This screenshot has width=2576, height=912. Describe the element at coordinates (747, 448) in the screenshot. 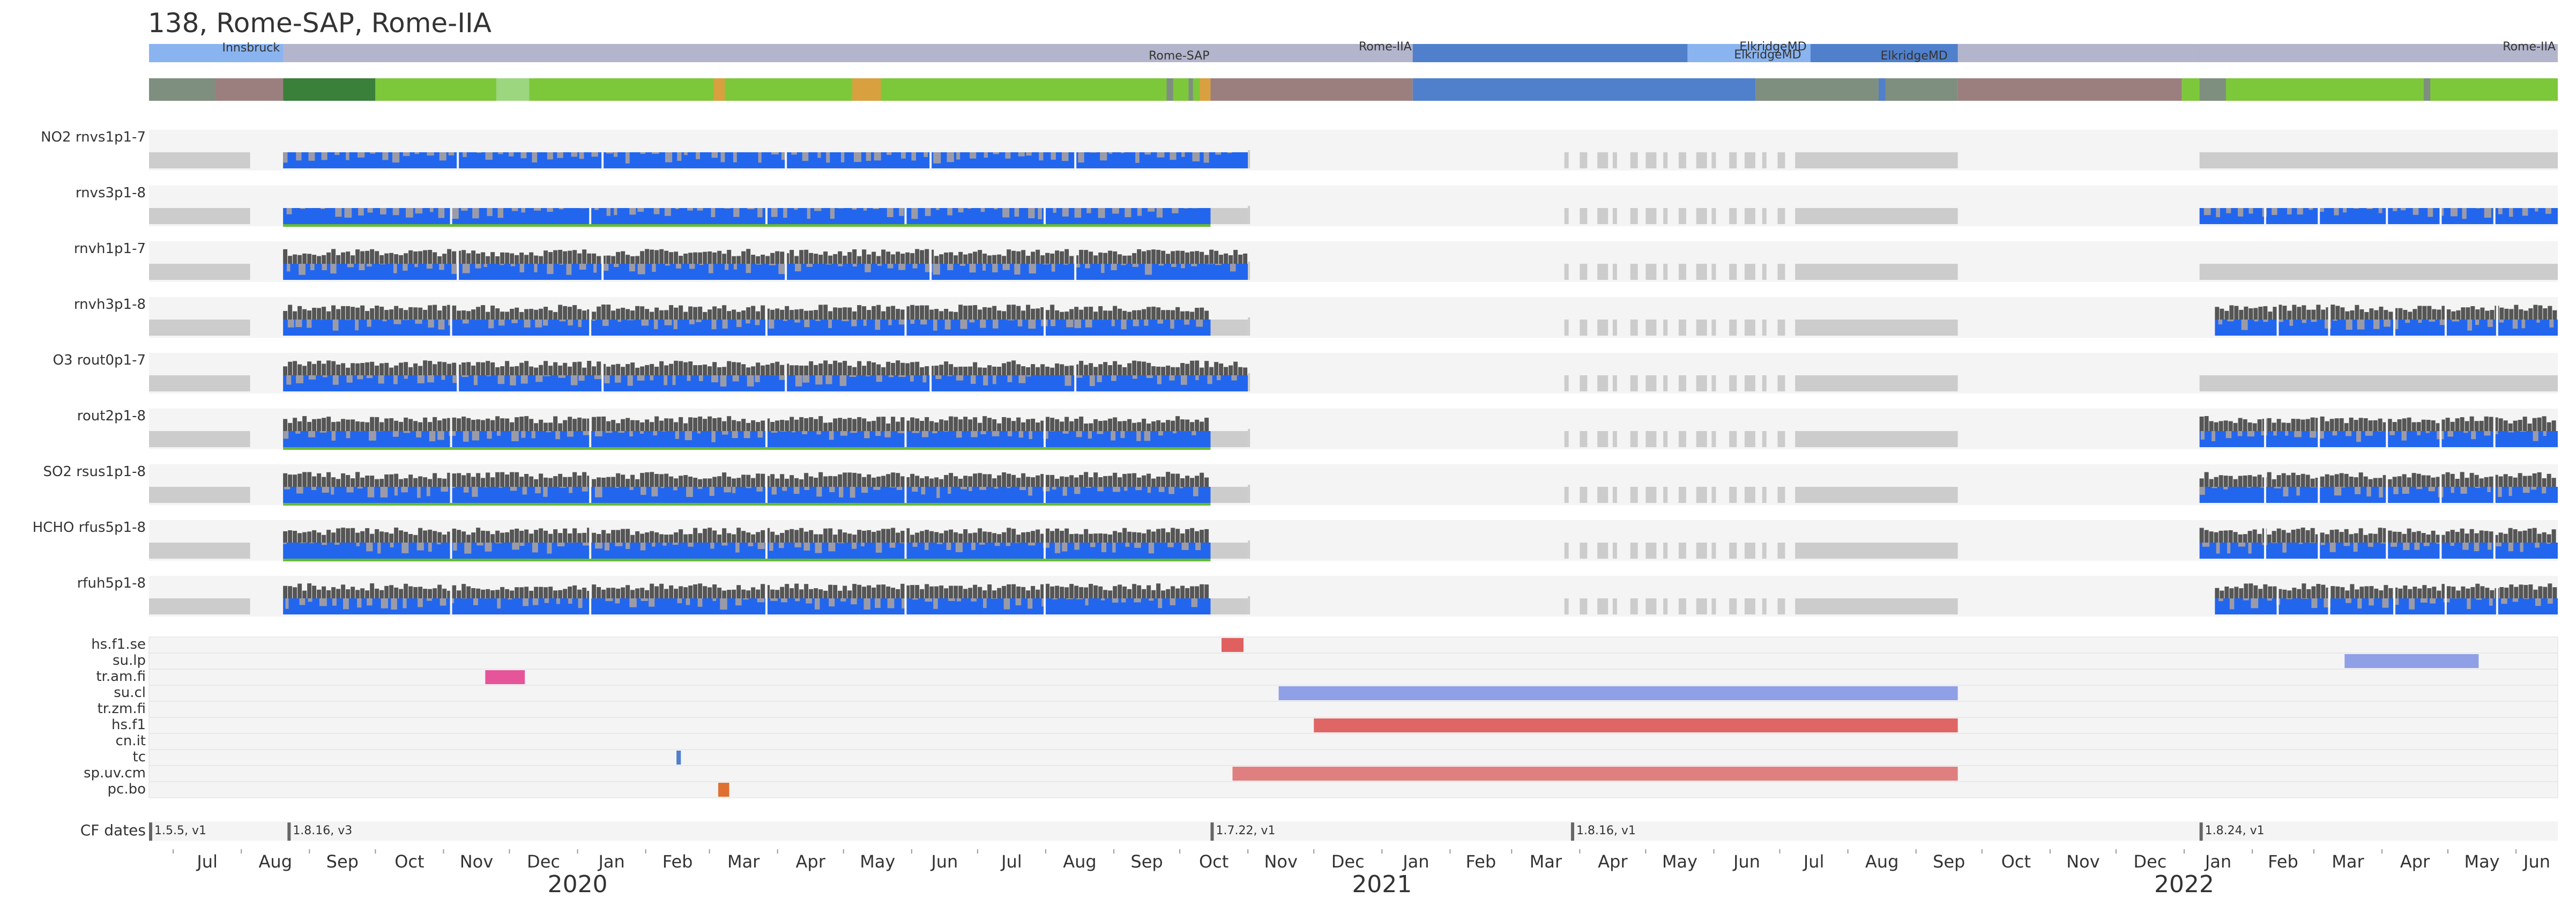

I see `flag-line` at that location.